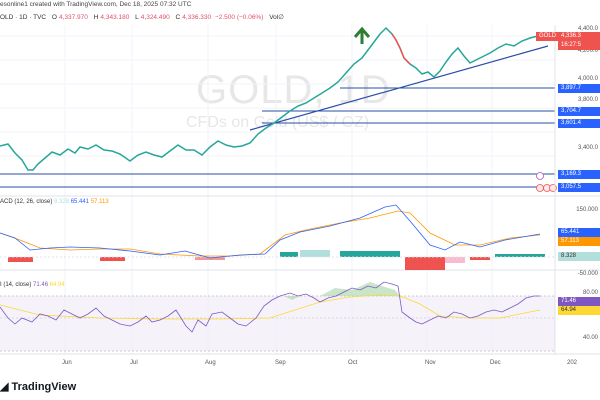 This screenshot has width=600, height=400. I want to click on volume-label: Vol∅, so click(276, 17).